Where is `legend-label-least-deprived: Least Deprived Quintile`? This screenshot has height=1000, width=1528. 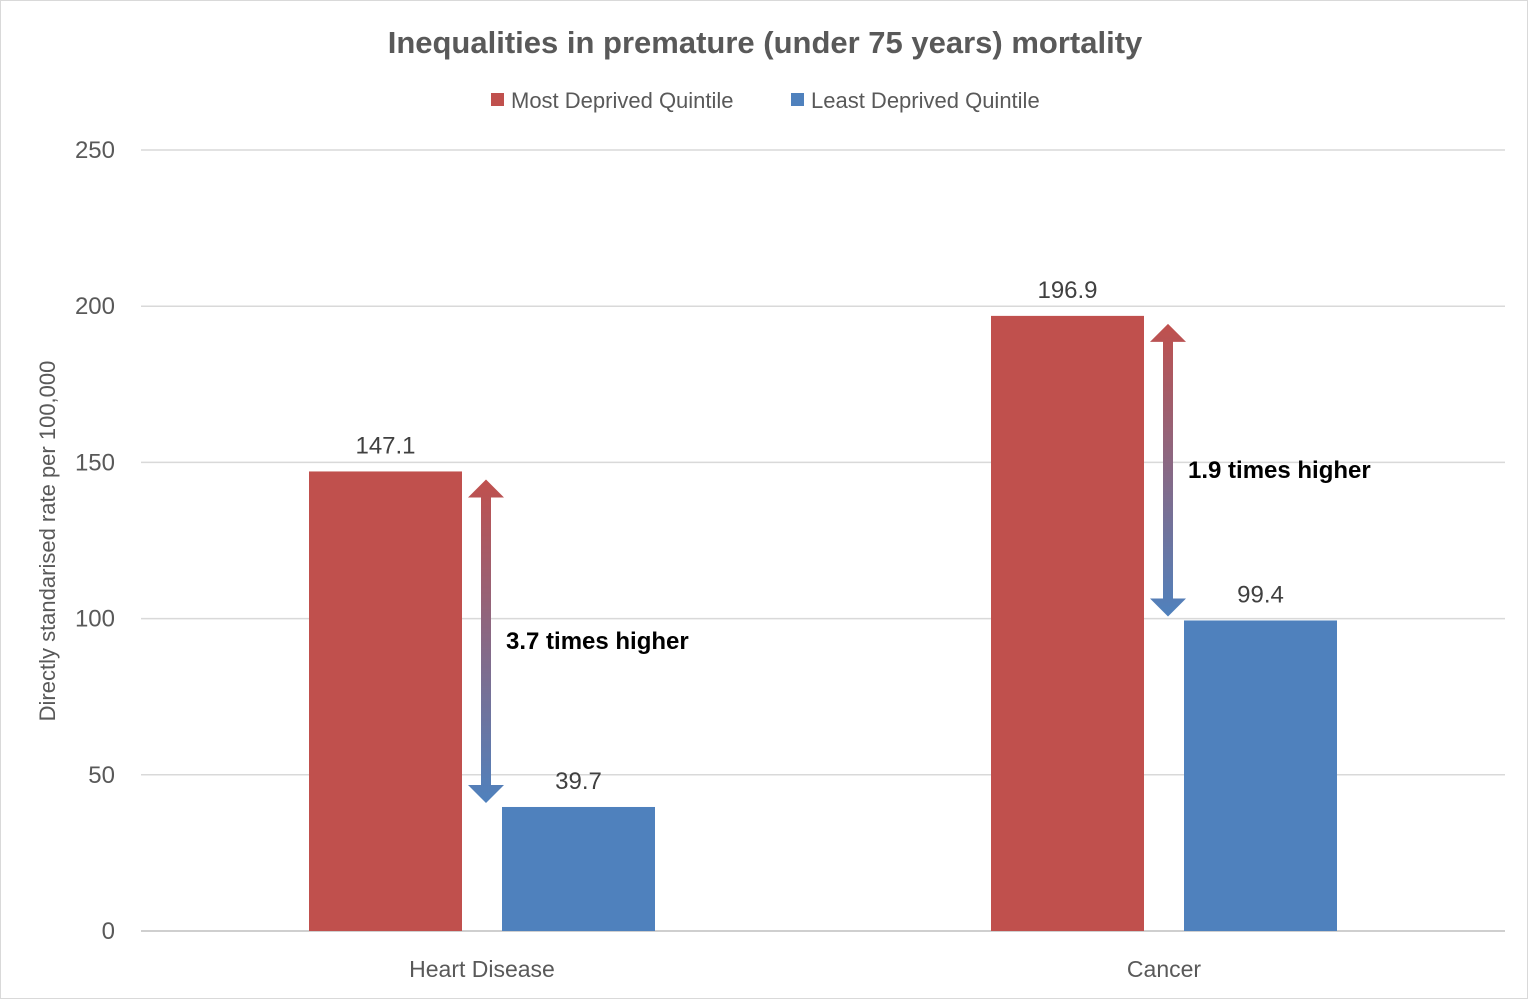 legend-label-least-deprived: Least Deprived Quintile is located at coordinates (925, 100).